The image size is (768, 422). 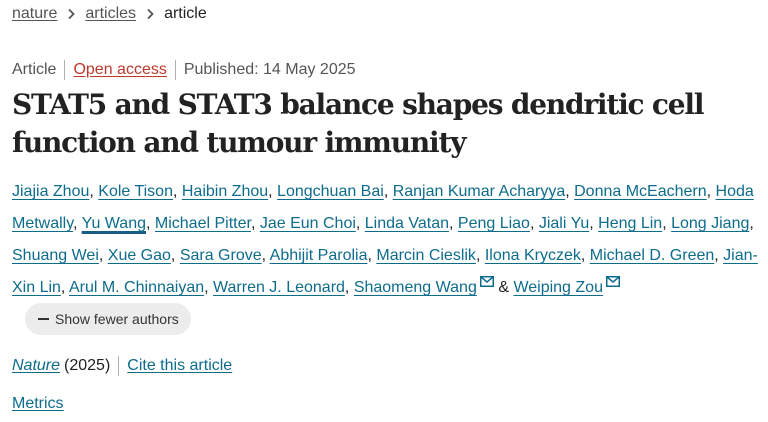 I want to click on author-link: Abhijit Parolia, so click(x=318, y=255).